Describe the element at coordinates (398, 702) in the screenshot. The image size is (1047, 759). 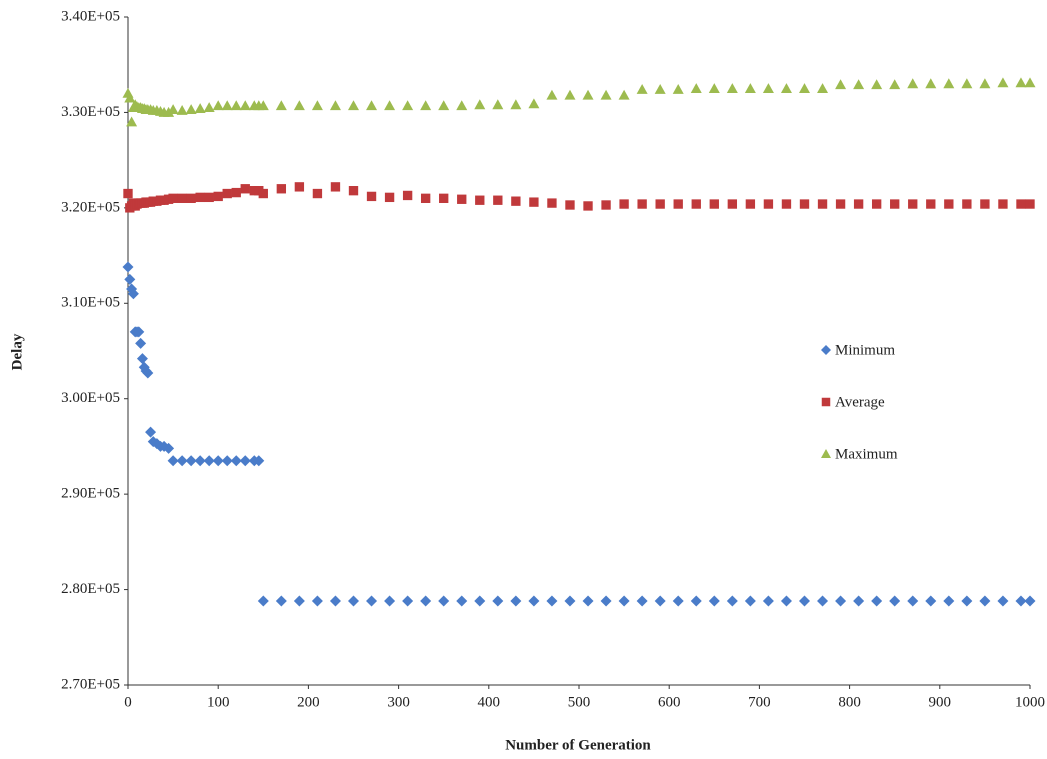
I see `x-tick-label: 300` at that location.